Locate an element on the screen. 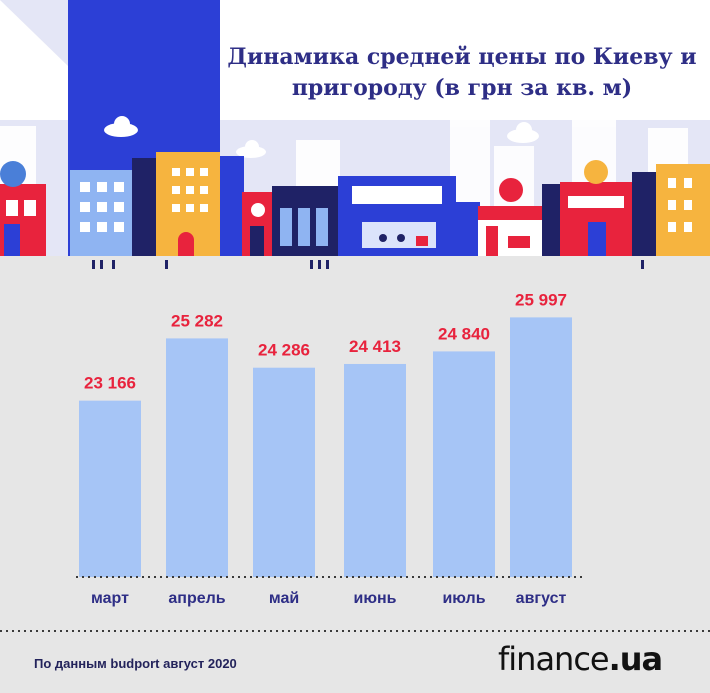  value-label-май: 24 286 is located at coordinates (284, 350).